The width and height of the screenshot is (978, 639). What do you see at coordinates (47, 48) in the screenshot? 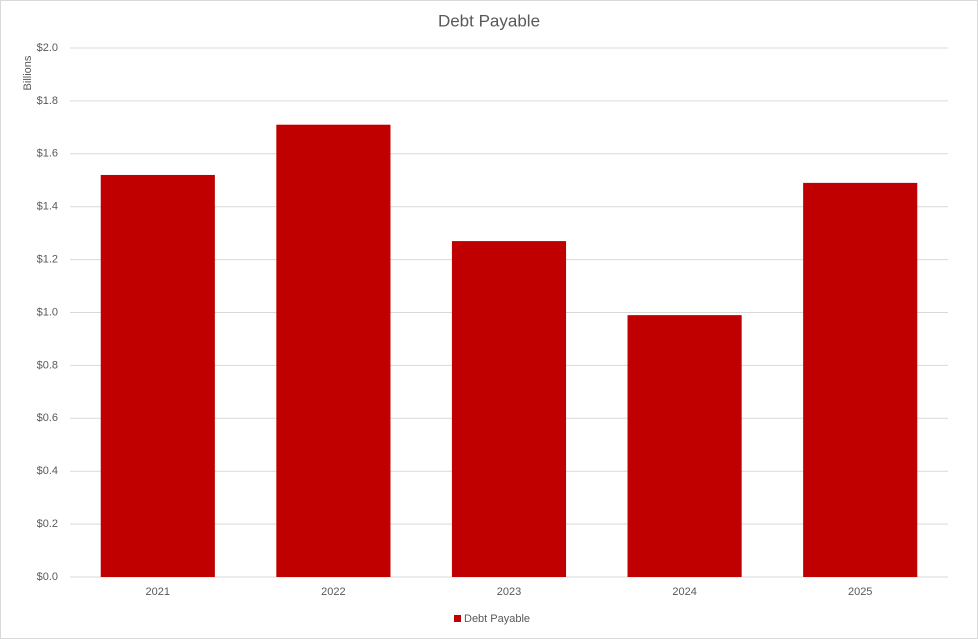
I see `y-tick-label: $2.0` at bounding box center [47, 48].